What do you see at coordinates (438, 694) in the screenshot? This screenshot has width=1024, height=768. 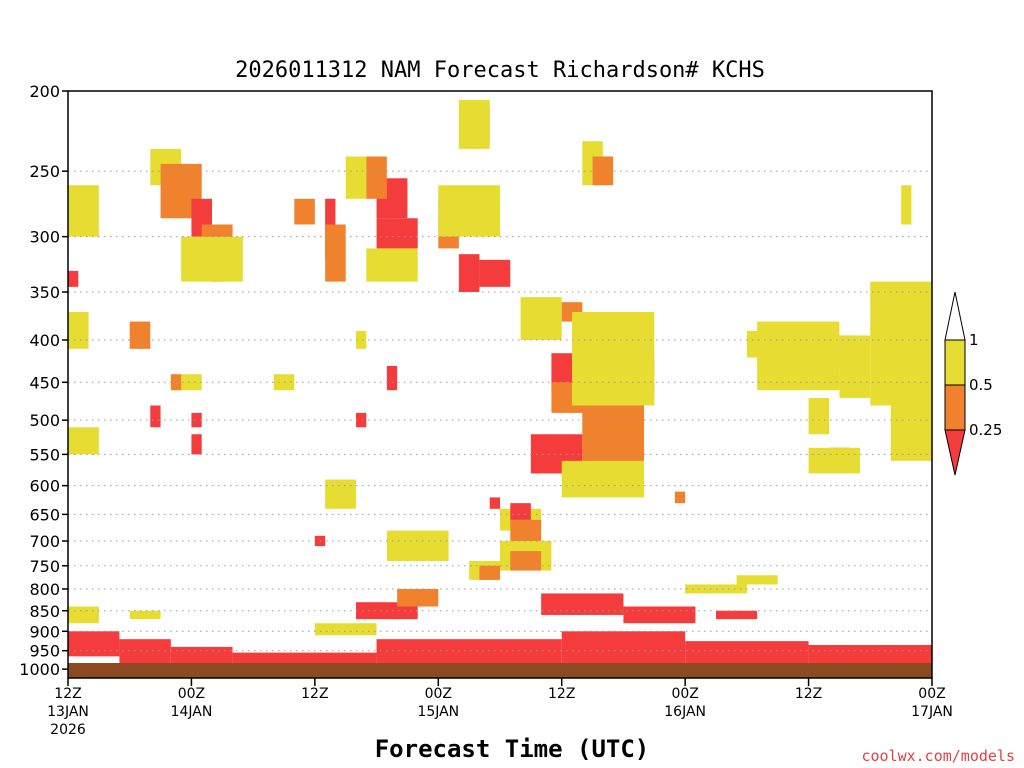 I see `x-tick-label-3-1: 00Z` at bounding box center [438, 694].